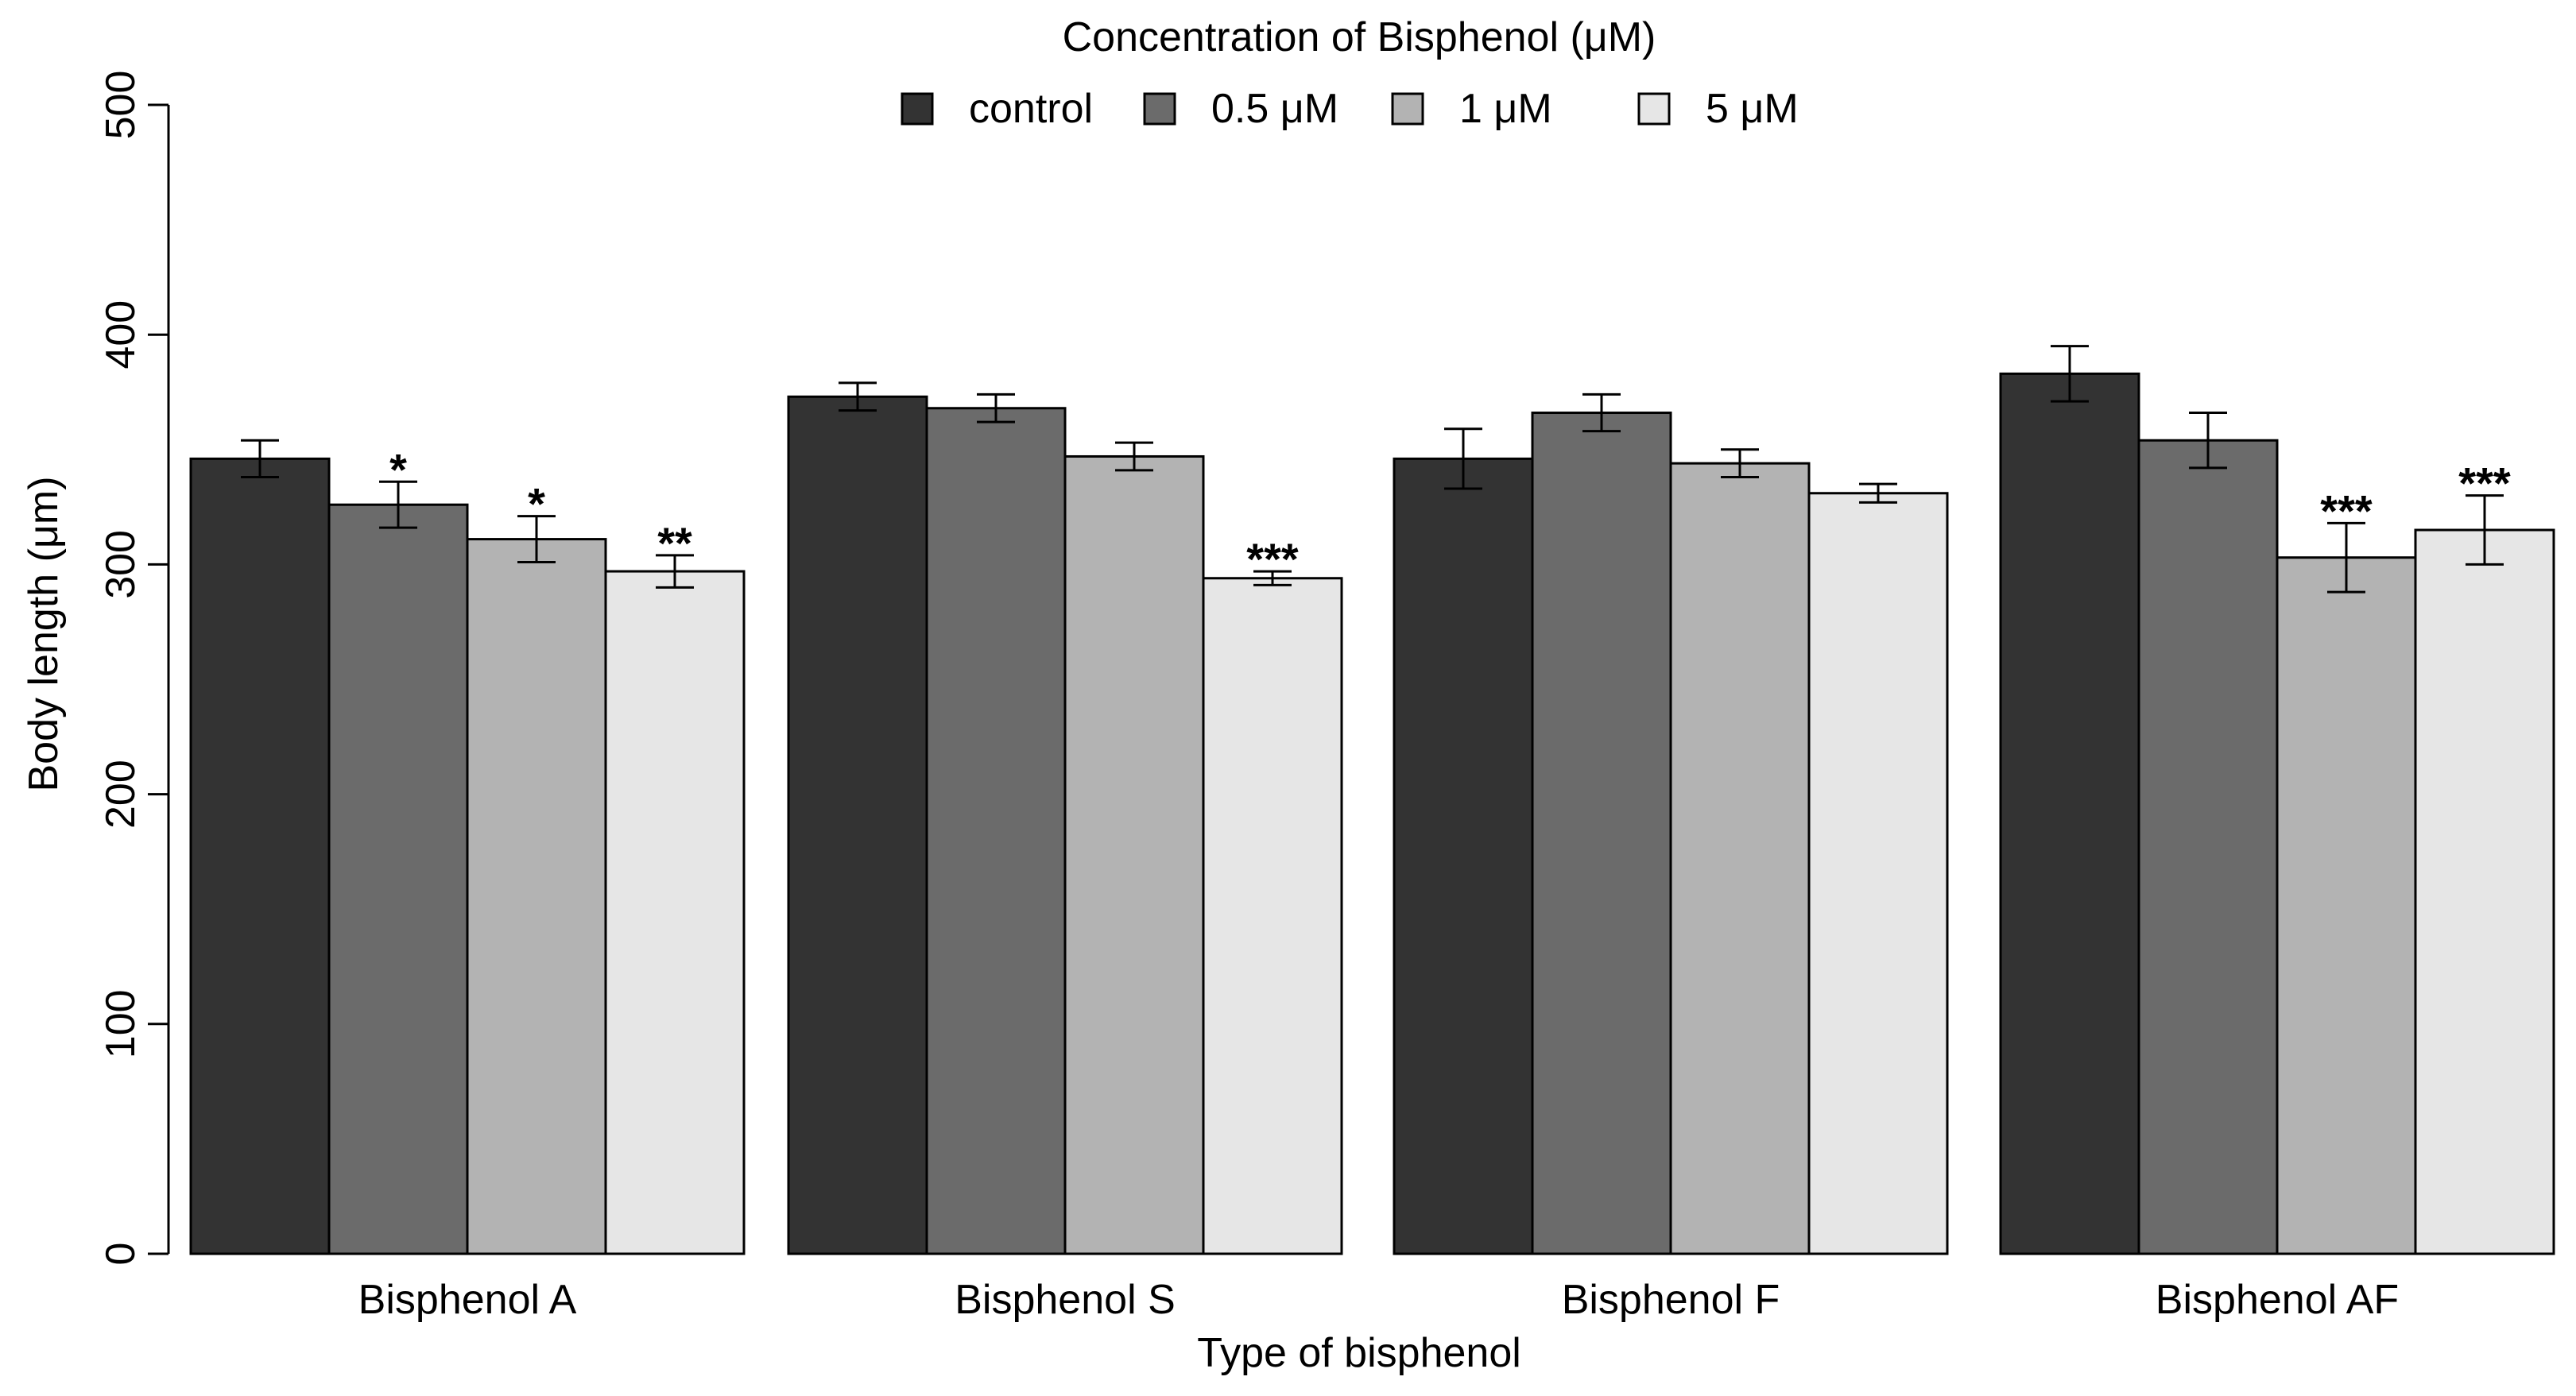 Image resolution: width=2576 pixels, height=1396 pixels. Describe the element at coordinates (2484, 483) in the screenshot. I see `significance-mark-bisphenol-af-5-um: ***` at that location.